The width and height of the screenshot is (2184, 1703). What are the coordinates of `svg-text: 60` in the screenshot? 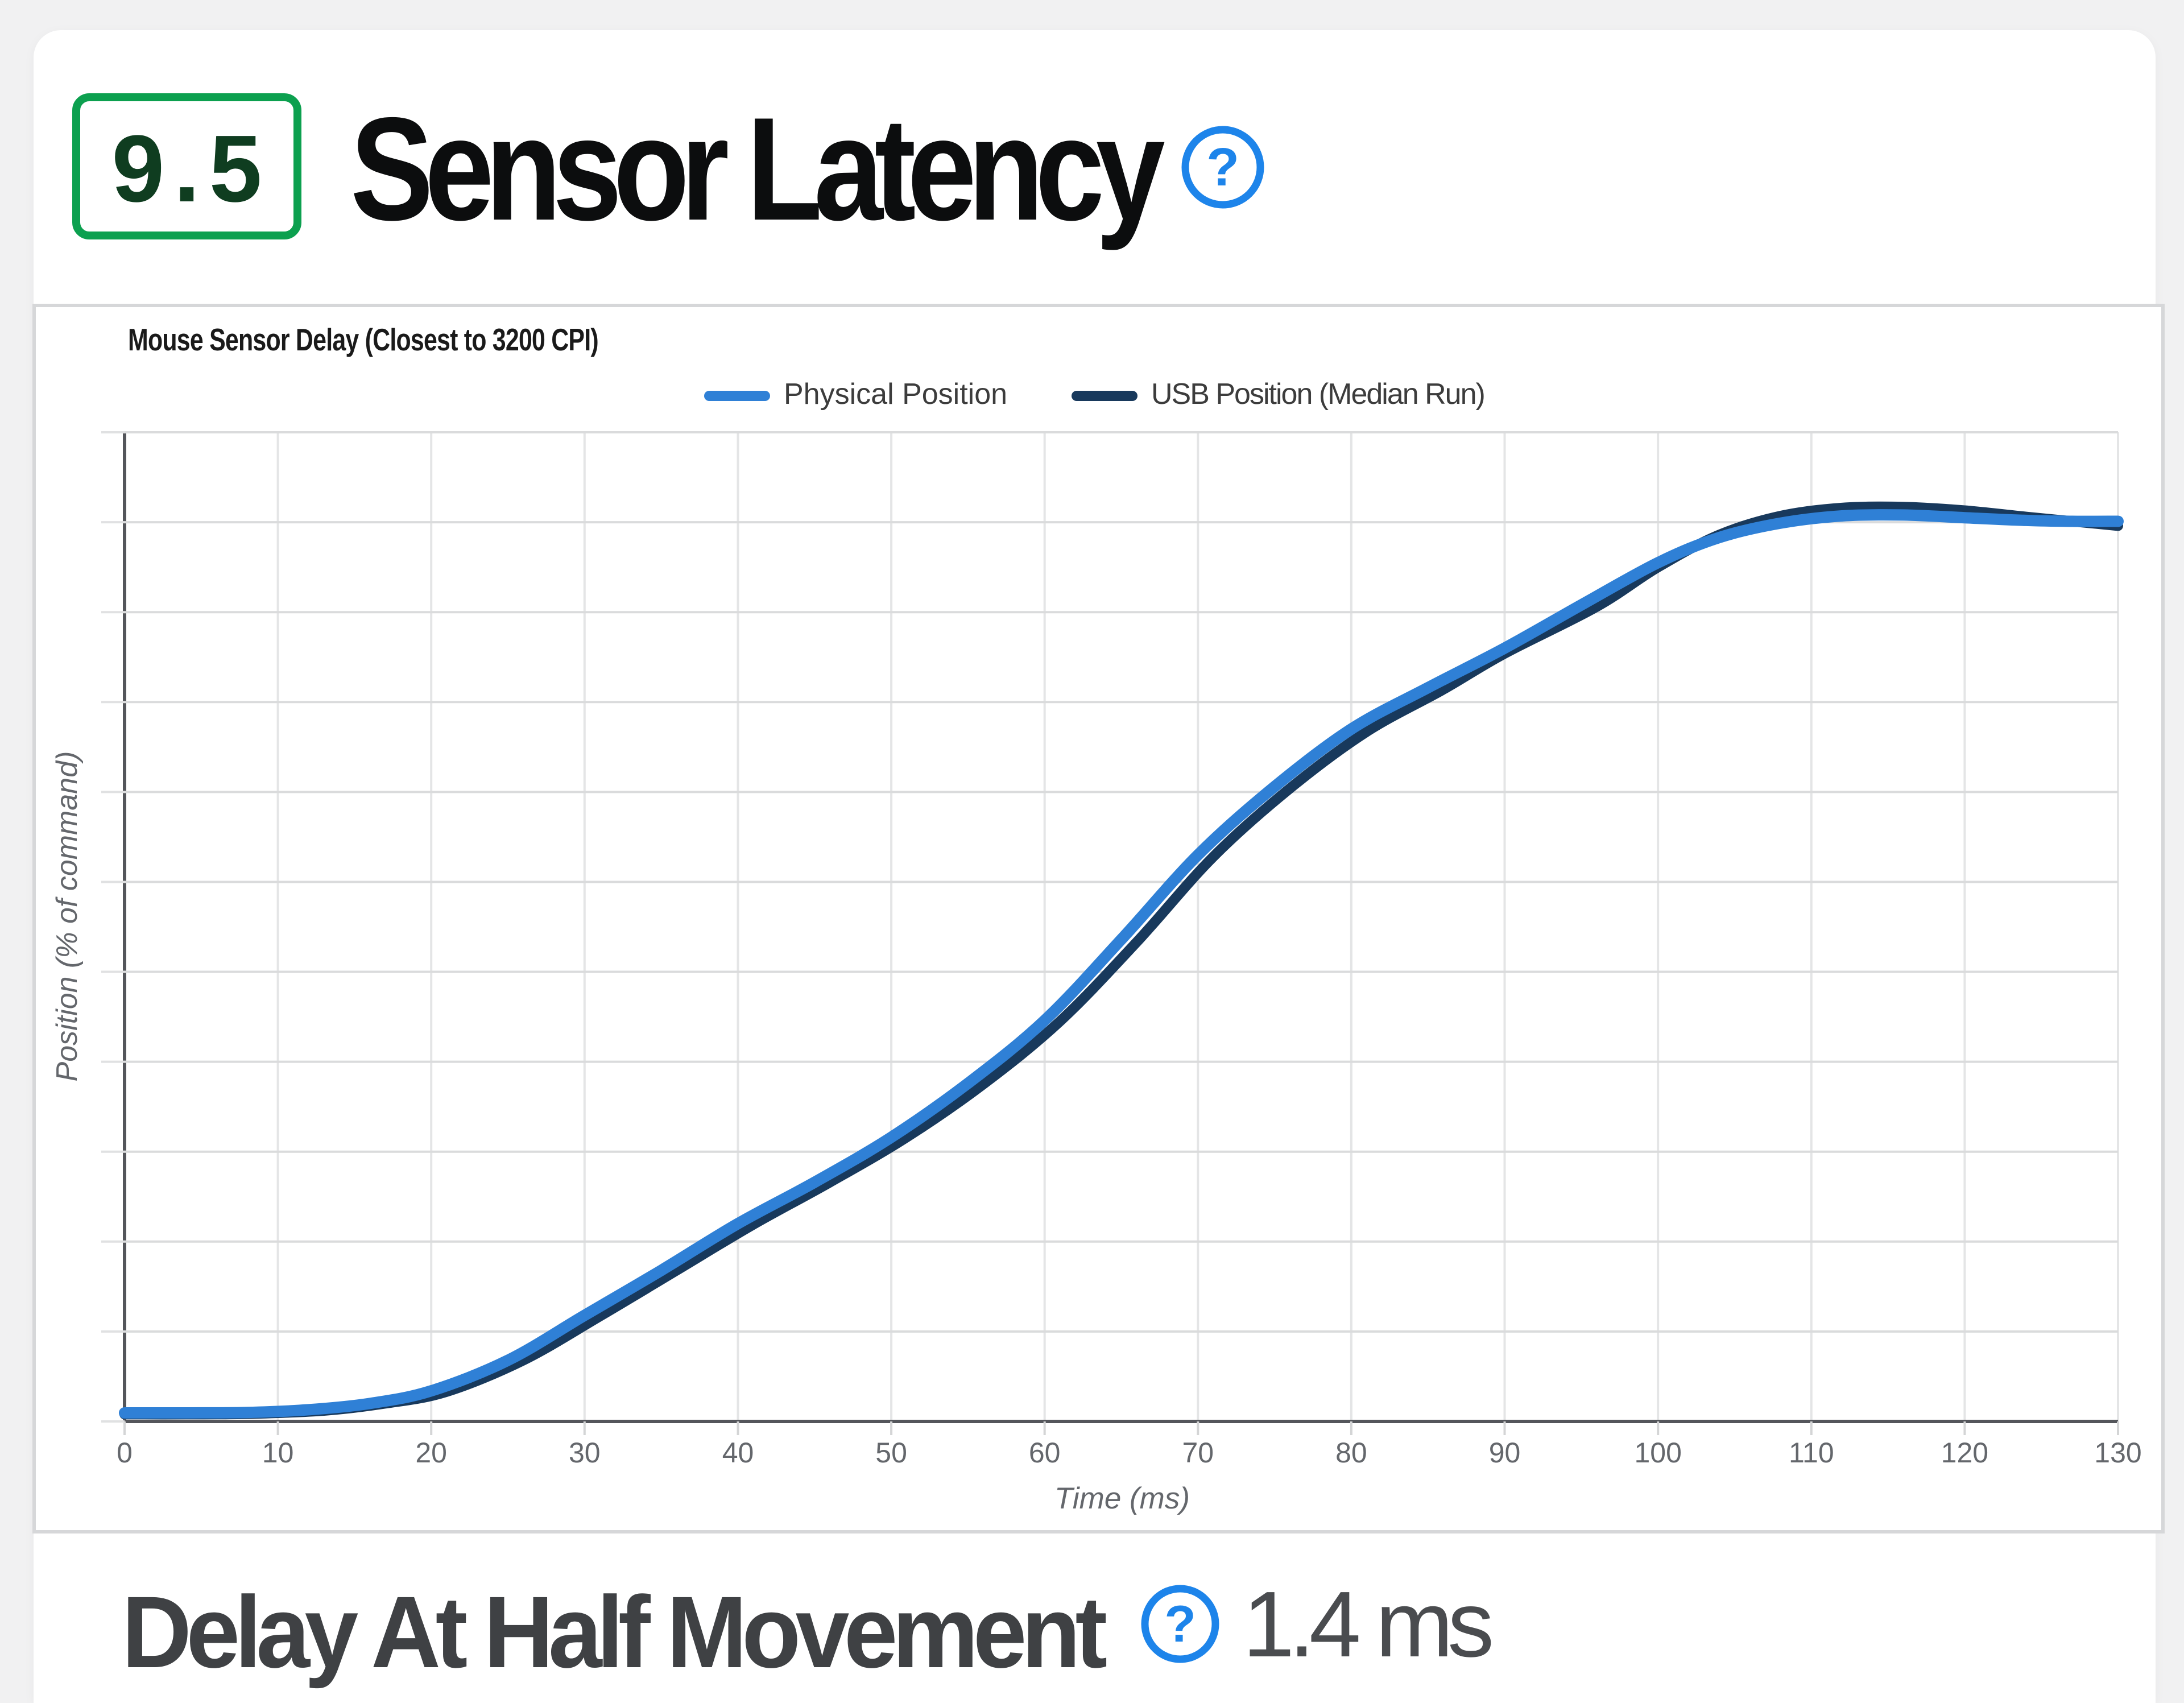 It's located at (1045, 1453).